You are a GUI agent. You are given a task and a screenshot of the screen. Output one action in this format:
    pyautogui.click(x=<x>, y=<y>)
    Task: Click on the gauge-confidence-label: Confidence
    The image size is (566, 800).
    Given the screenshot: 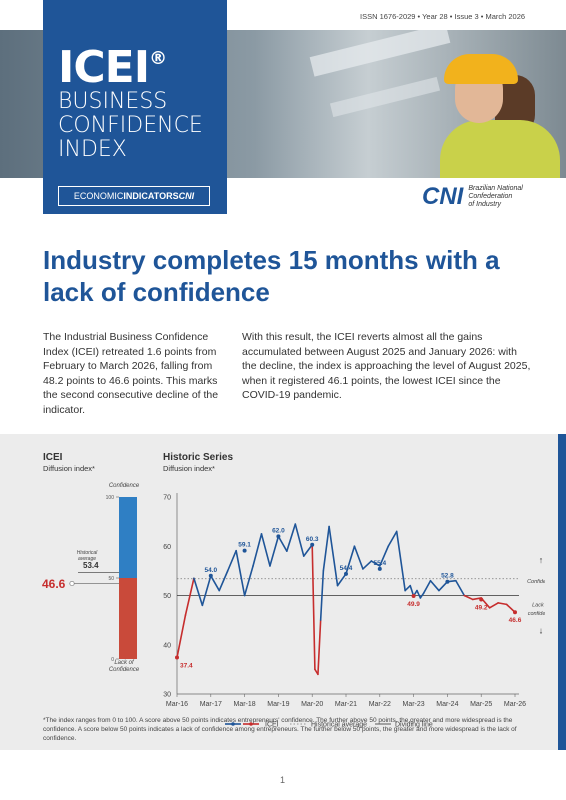 What is the action you would take?
    pyautogui.click(x=124, y=486)
    